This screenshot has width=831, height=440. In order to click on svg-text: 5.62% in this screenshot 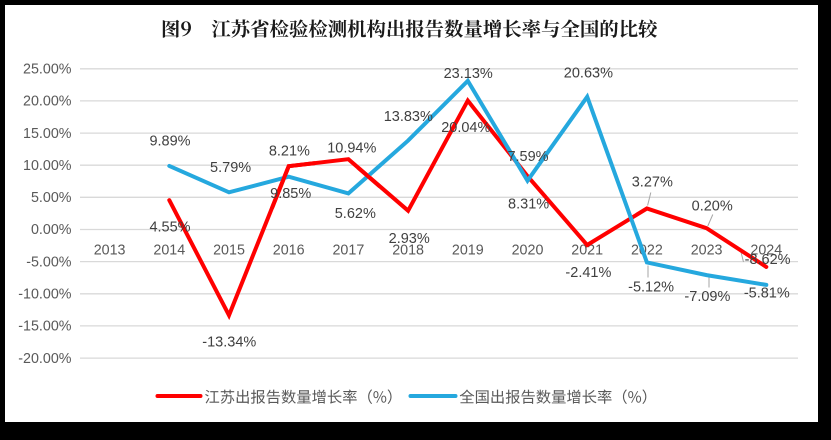, I will do `click(355, 214)`.